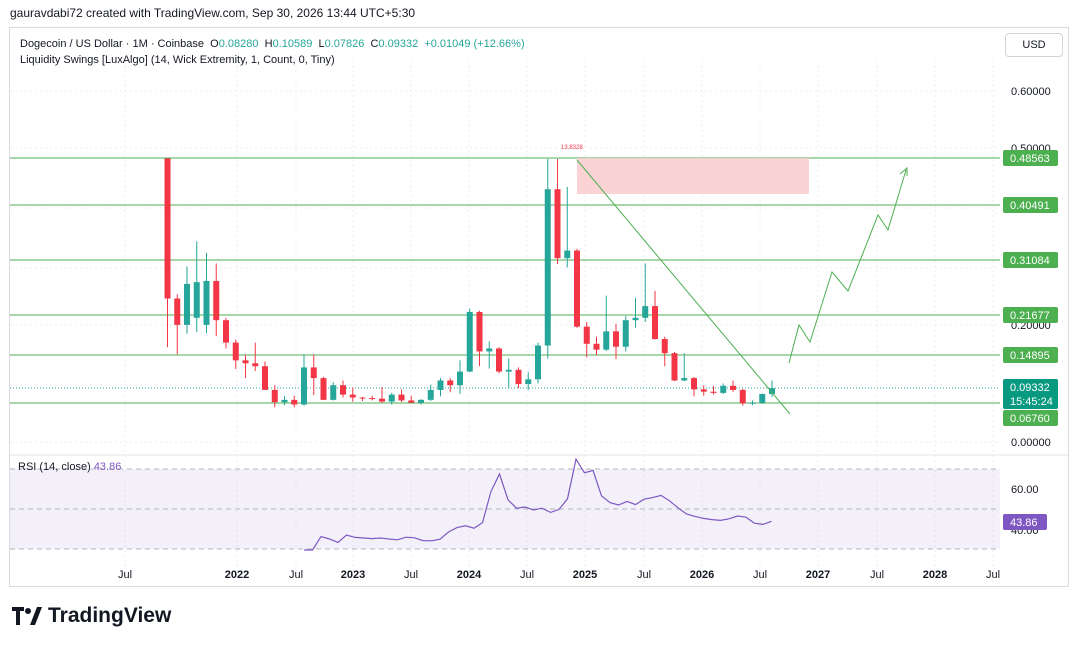  I want to click on tradingview-logo-icon, so click(27, 616).